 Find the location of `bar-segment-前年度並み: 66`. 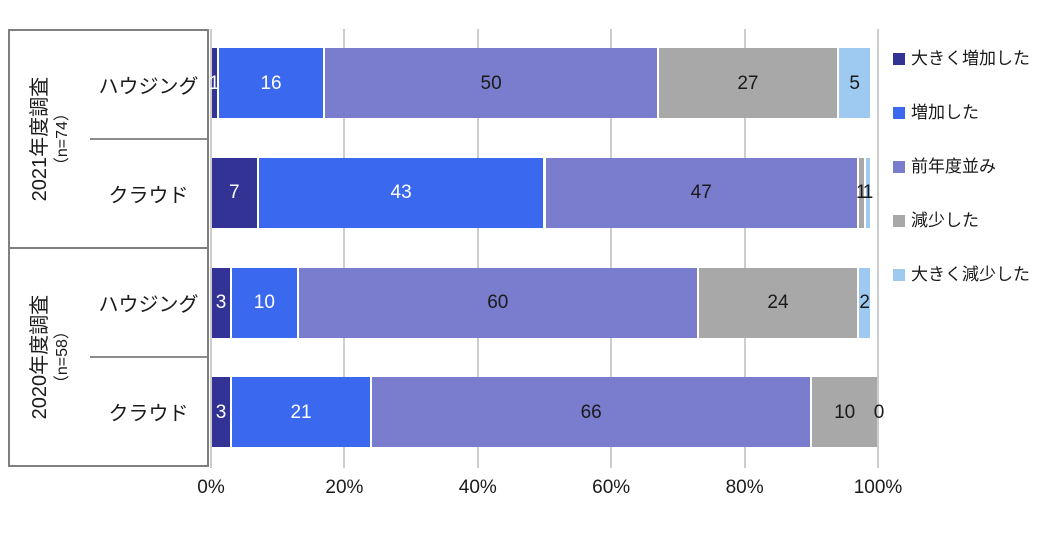

bar-segment-前年度並み: 66 is located at coordinates (591, 412).